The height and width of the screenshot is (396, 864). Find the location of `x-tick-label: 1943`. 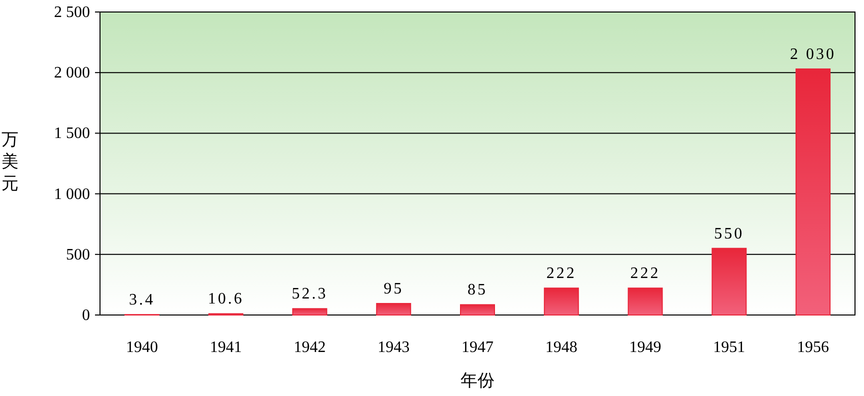

x-tick-label: 1943 is located at coordinates (394, 347).